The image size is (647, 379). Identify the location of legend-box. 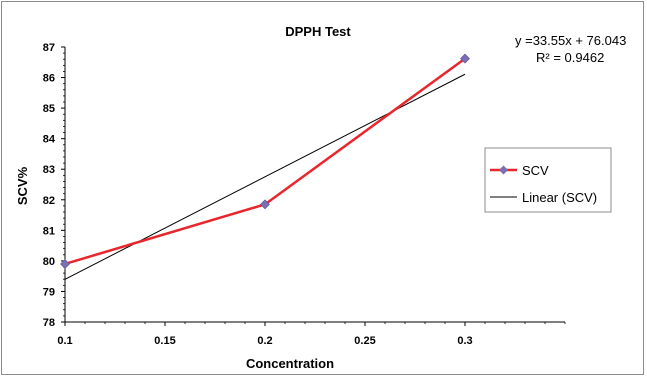
(548, 180).